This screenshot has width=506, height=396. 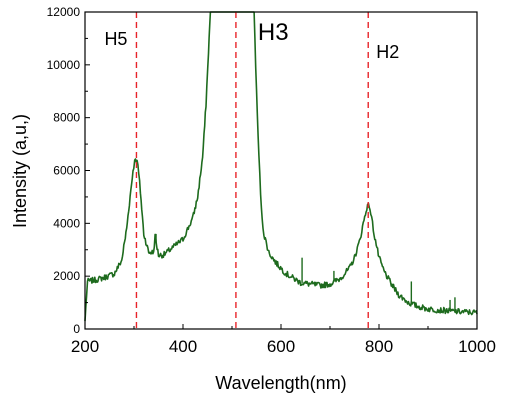 I want to click on y-tick-label: 12000, so click(x=64, y=12).